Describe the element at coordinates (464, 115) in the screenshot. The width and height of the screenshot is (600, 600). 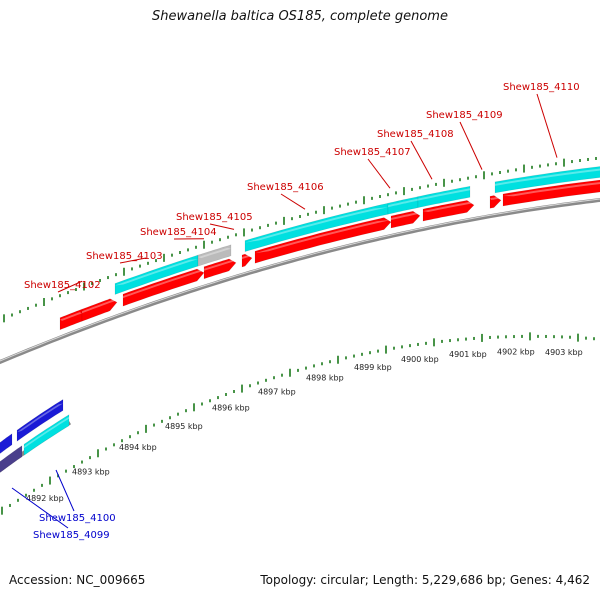
I see `forward-gene-label: Shew185_4109` at that location.